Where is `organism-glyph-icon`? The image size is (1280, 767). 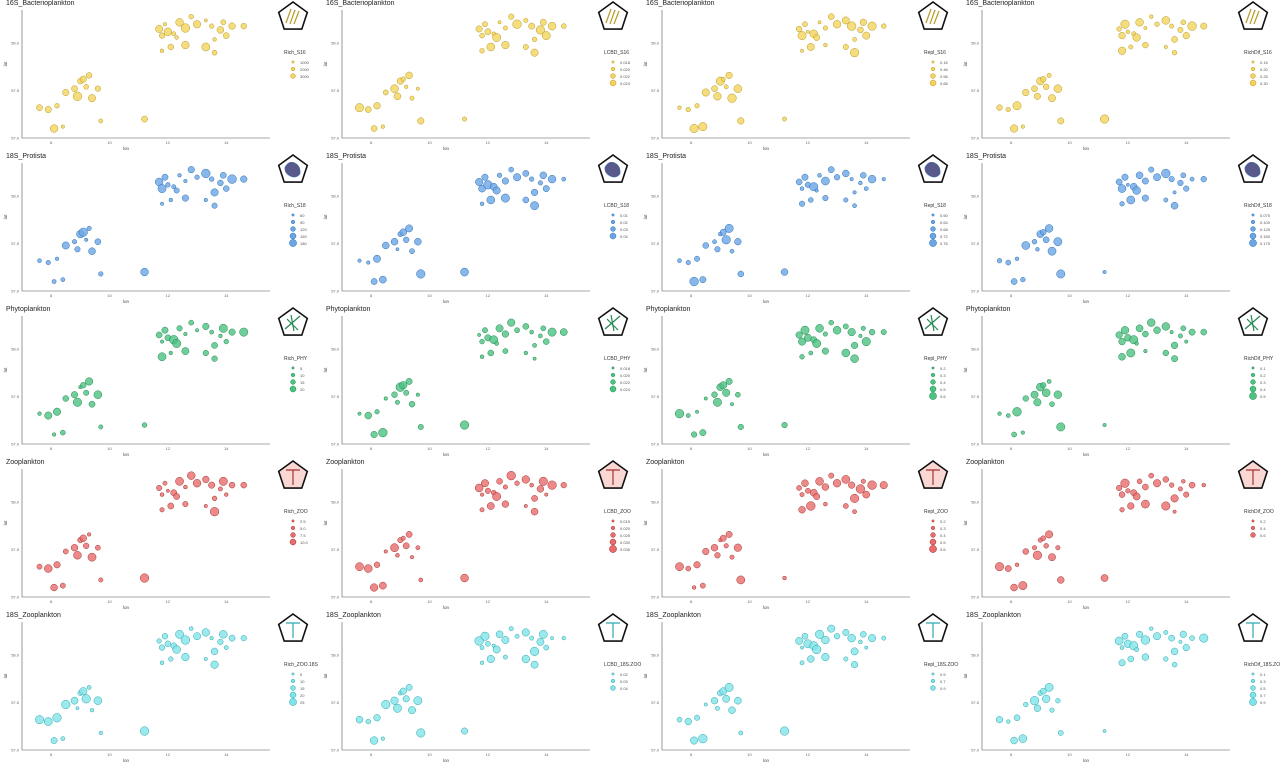
organism-glyph-icon is located at coordinates (1253, 630).